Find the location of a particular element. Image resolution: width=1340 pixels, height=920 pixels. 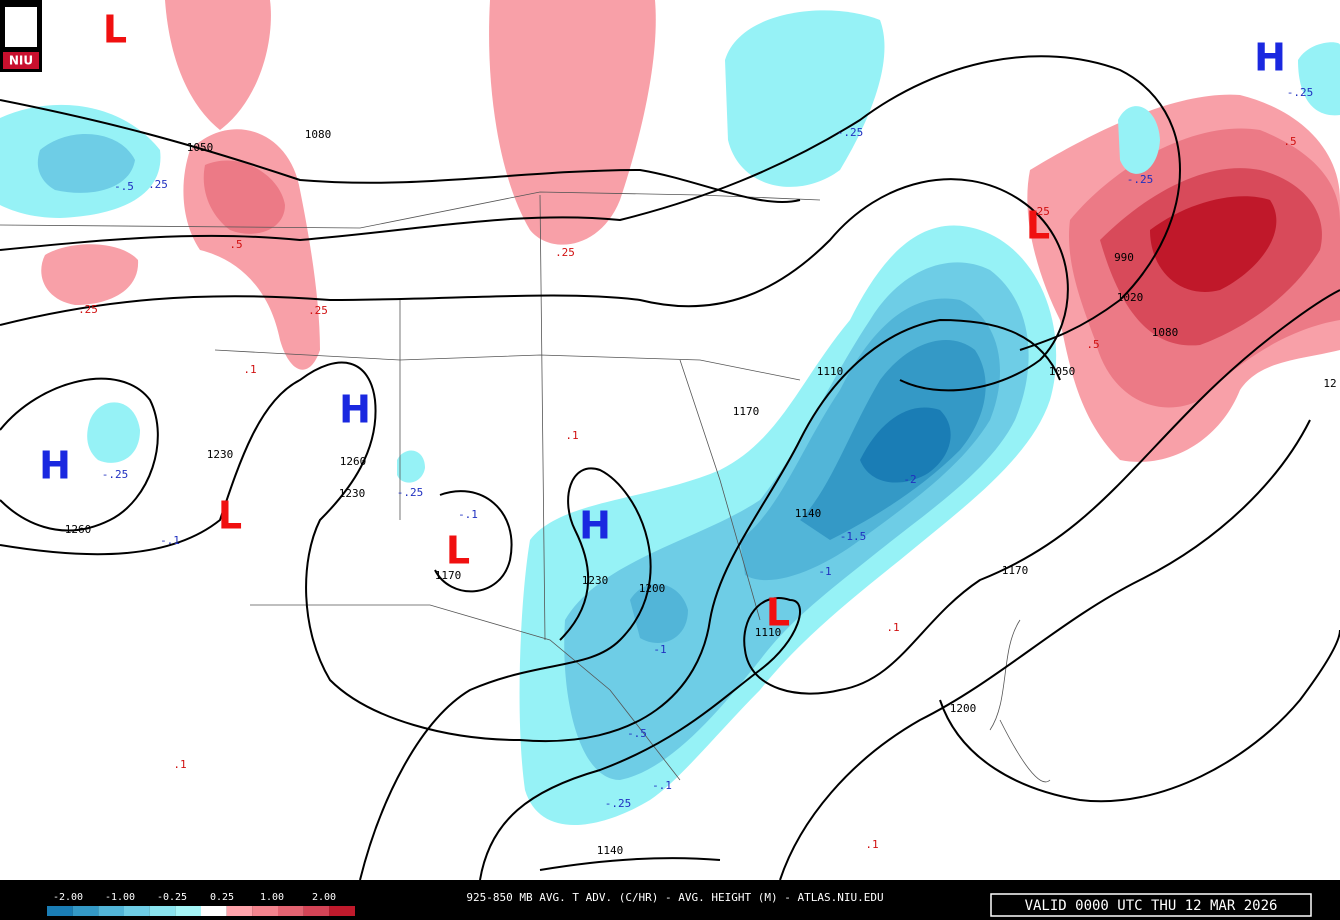

legend-label: -1.00 is located at coordinates (120, 897).